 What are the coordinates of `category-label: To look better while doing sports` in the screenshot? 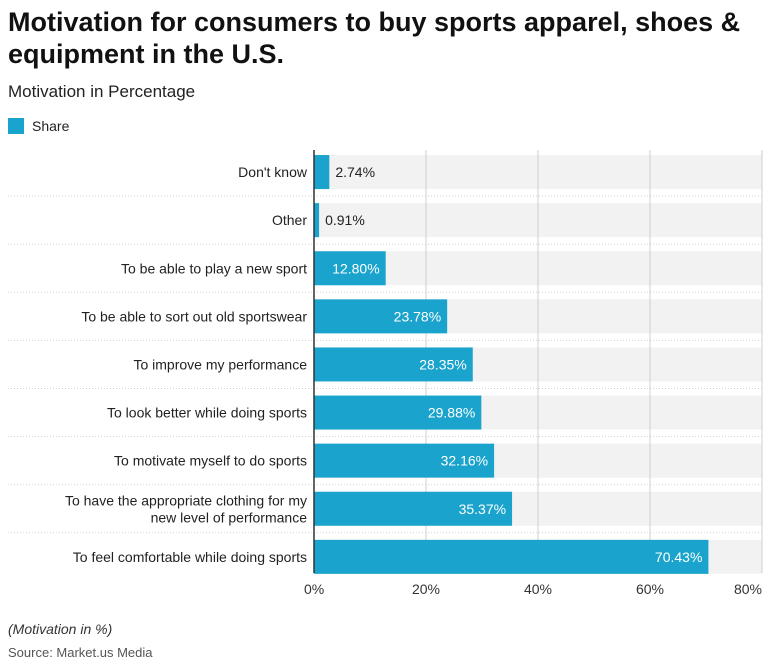 It's located at (207, 413).